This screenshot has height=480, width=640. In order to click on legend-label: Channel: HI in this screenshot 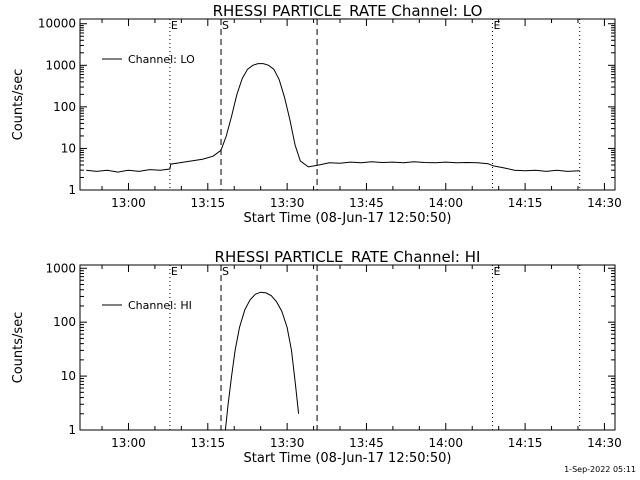, I will do `click(160, 305)`.